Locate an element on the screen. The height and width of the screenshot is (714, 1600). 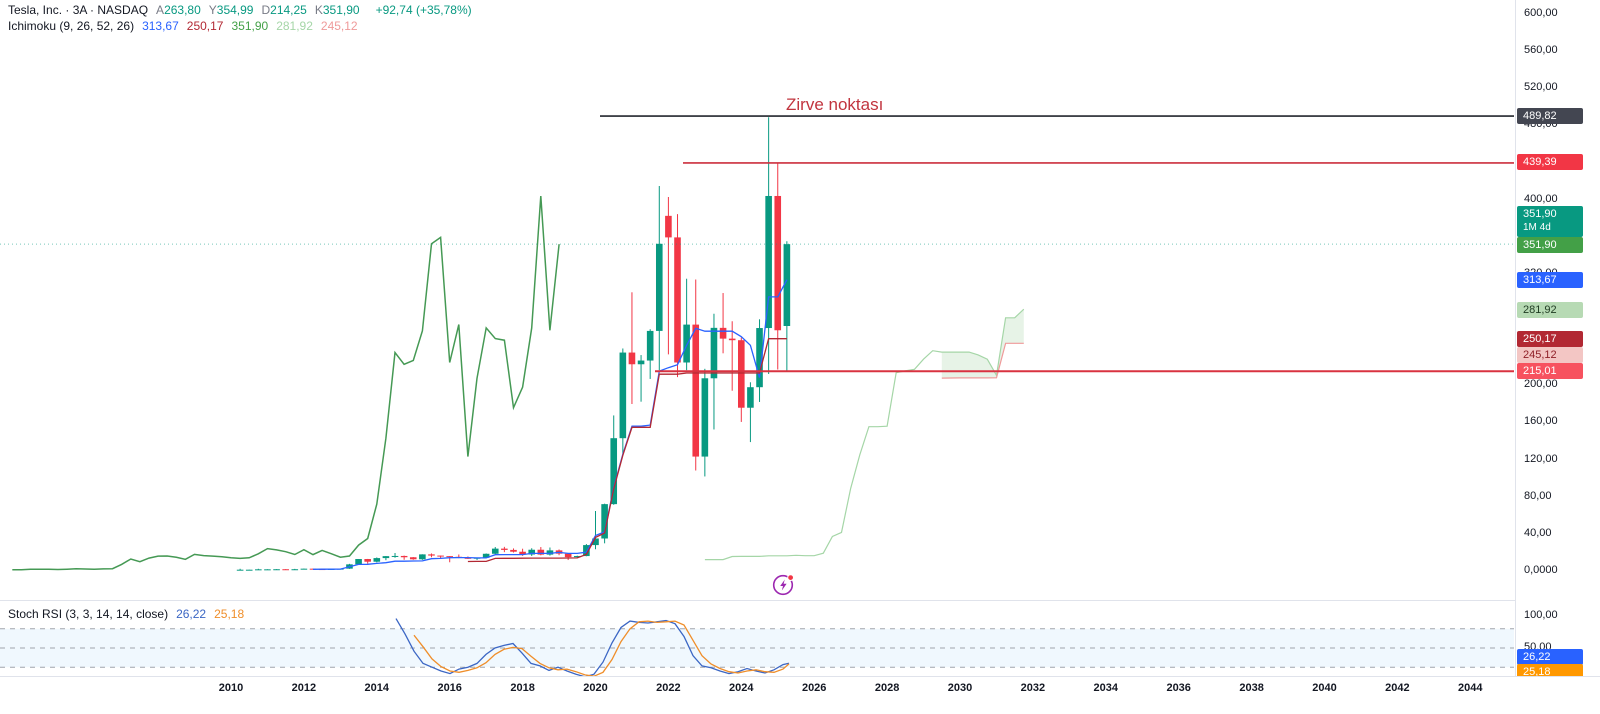
price-axis-tick: 600,00 is located at coordinates (1541, 12).